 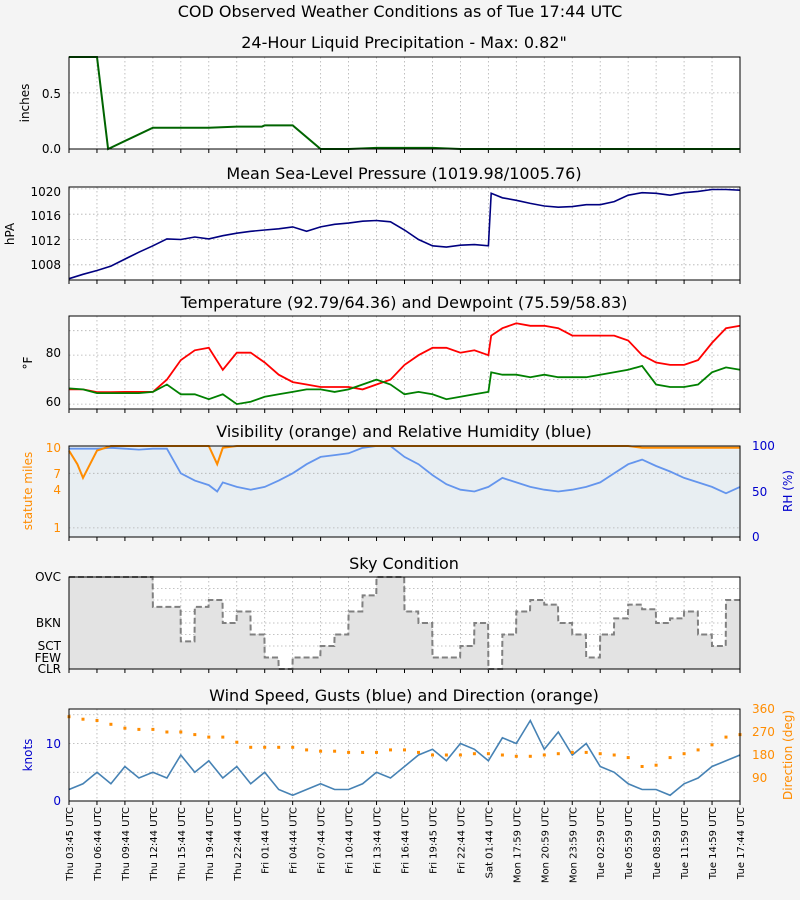 What do you see at coordinates (378, 840) in the screenshot?
I see `x-tick-label-11: Fri 13:44 UTC` at bounding box center [378, 840].